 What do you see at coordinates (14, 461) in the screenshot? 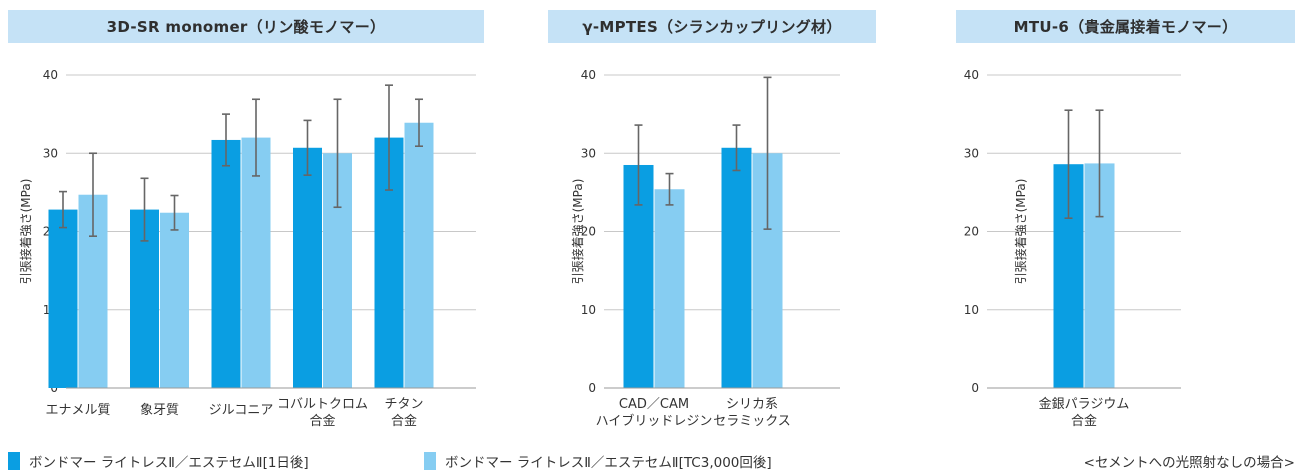
I see `legend-swatch-day1` at bounding box center [14, 461].